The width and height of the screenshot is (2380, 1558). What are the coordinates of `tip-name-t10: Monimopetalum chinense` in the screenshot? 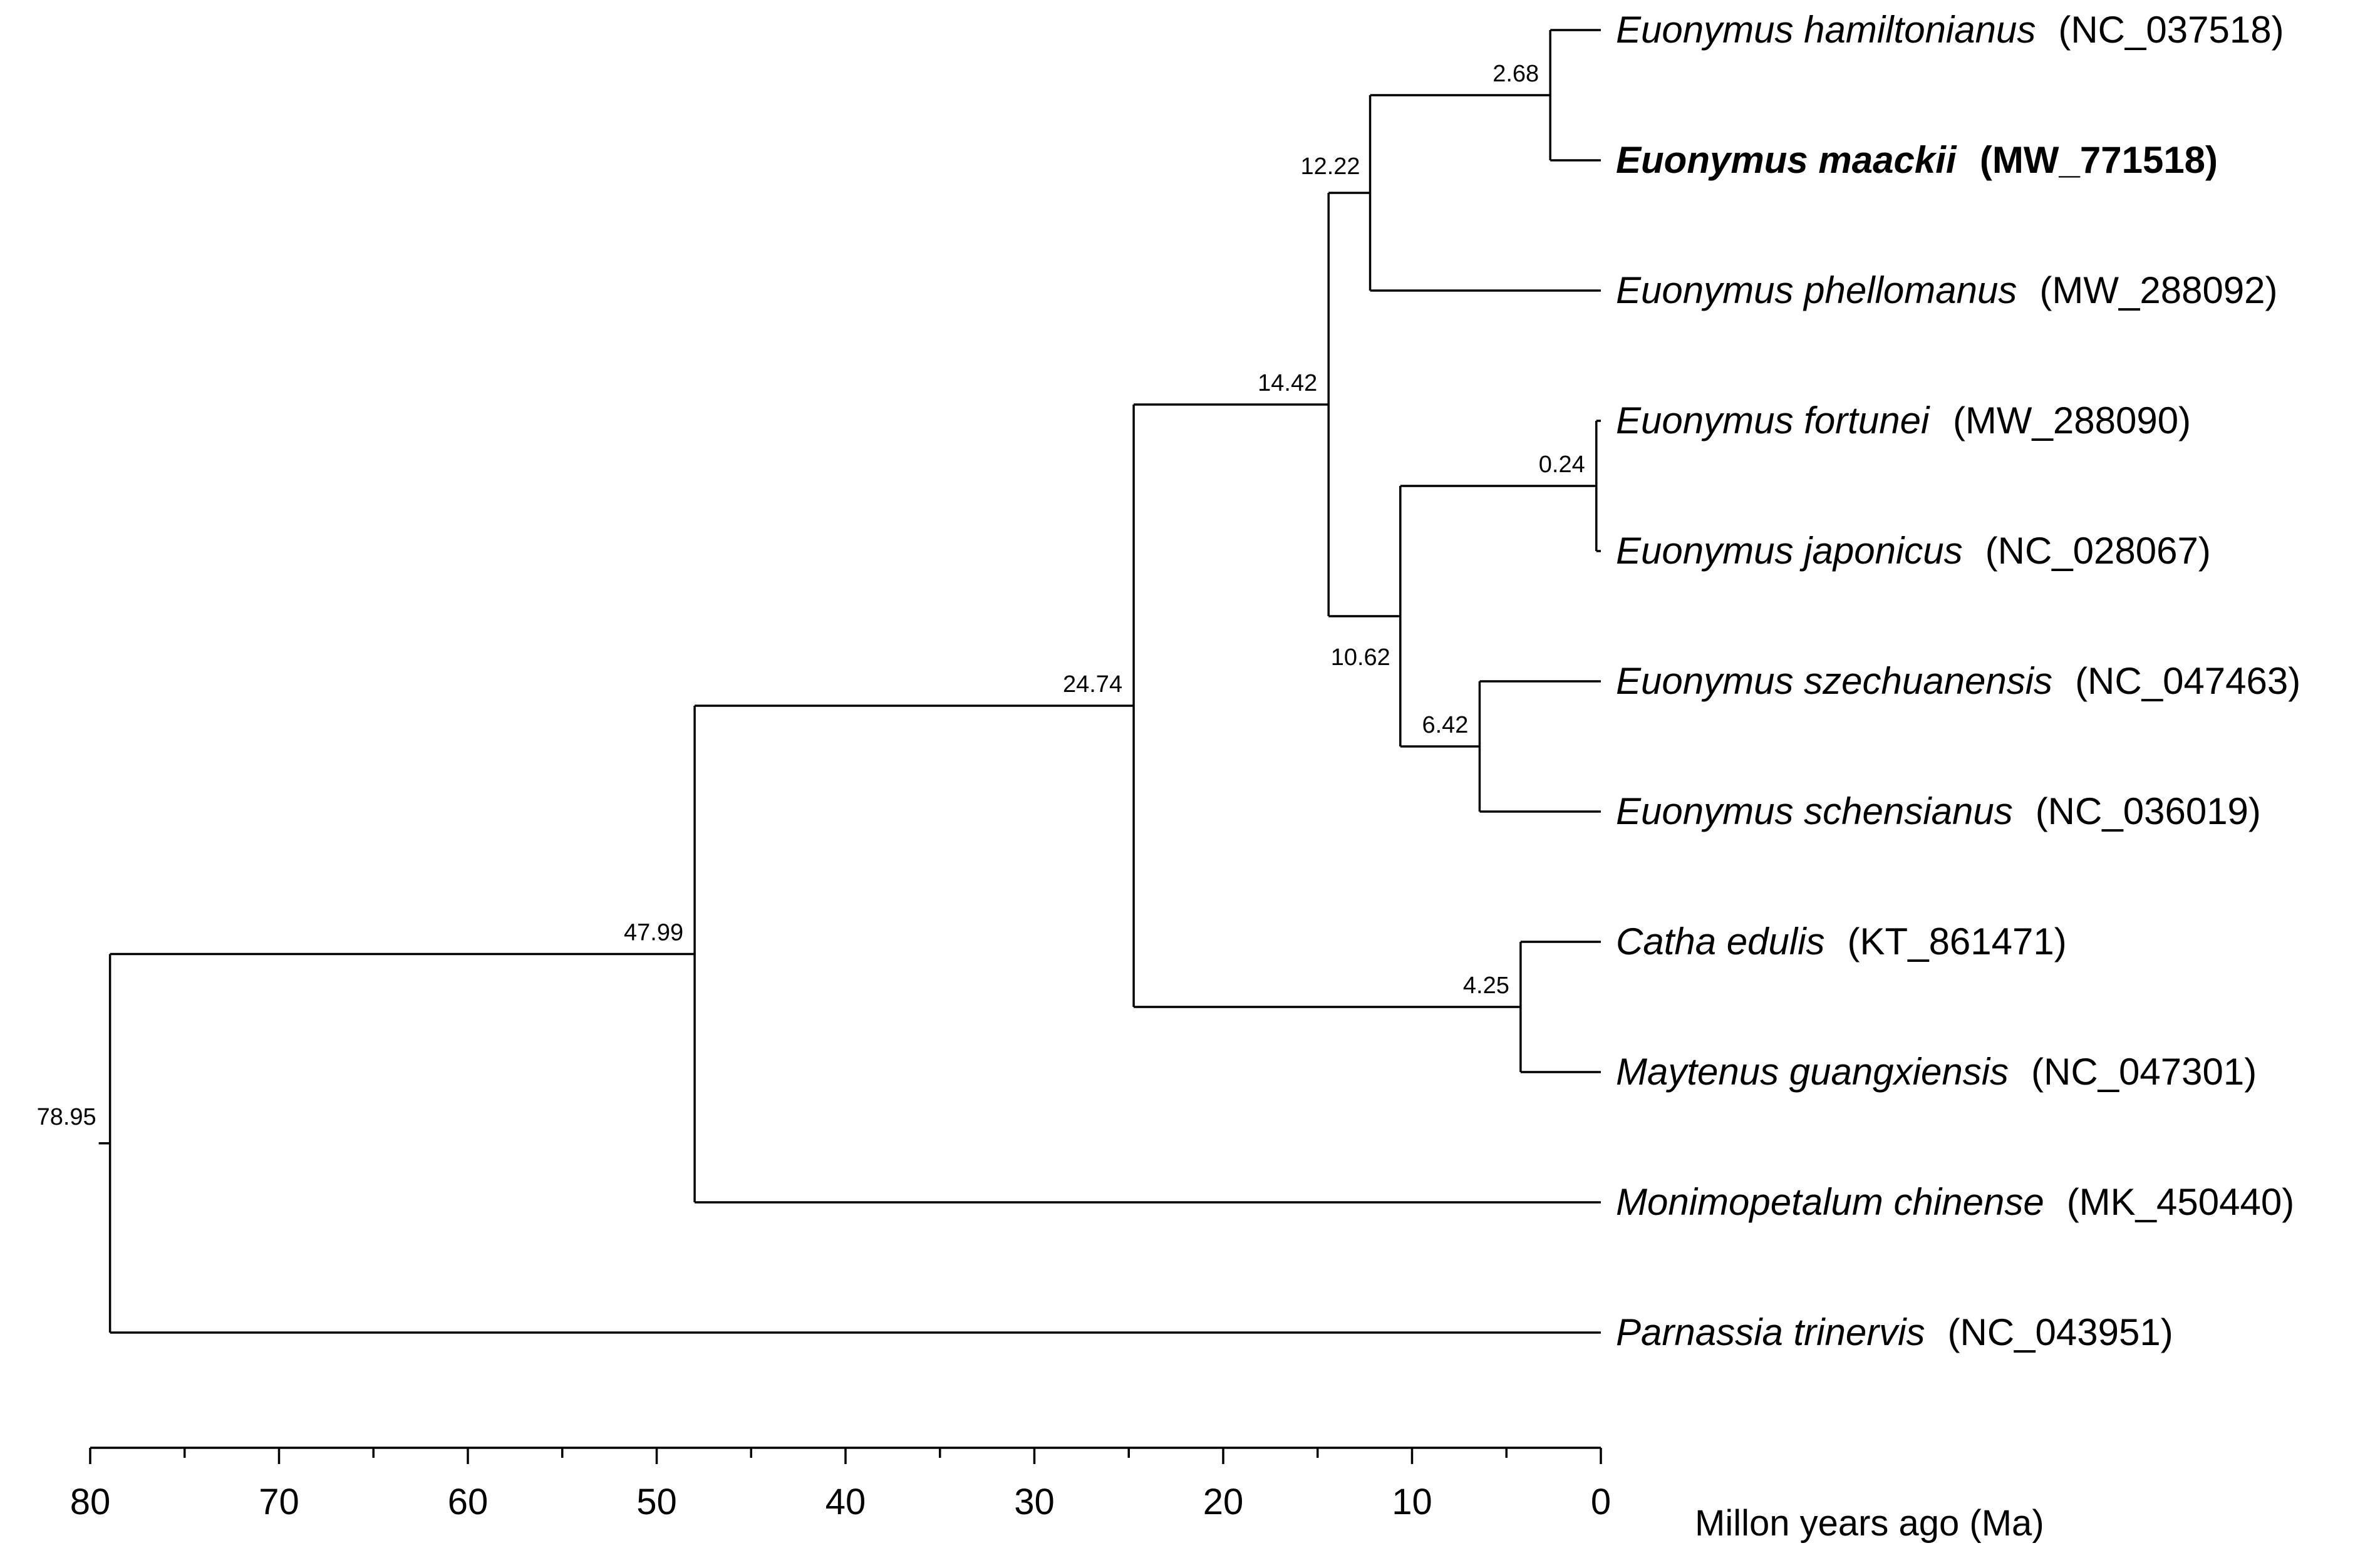 It's located at (1830, 1202).